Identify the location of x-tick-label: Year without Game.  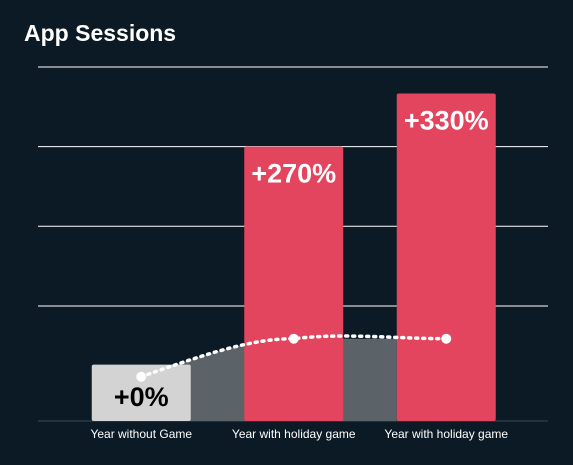
(141, 434).